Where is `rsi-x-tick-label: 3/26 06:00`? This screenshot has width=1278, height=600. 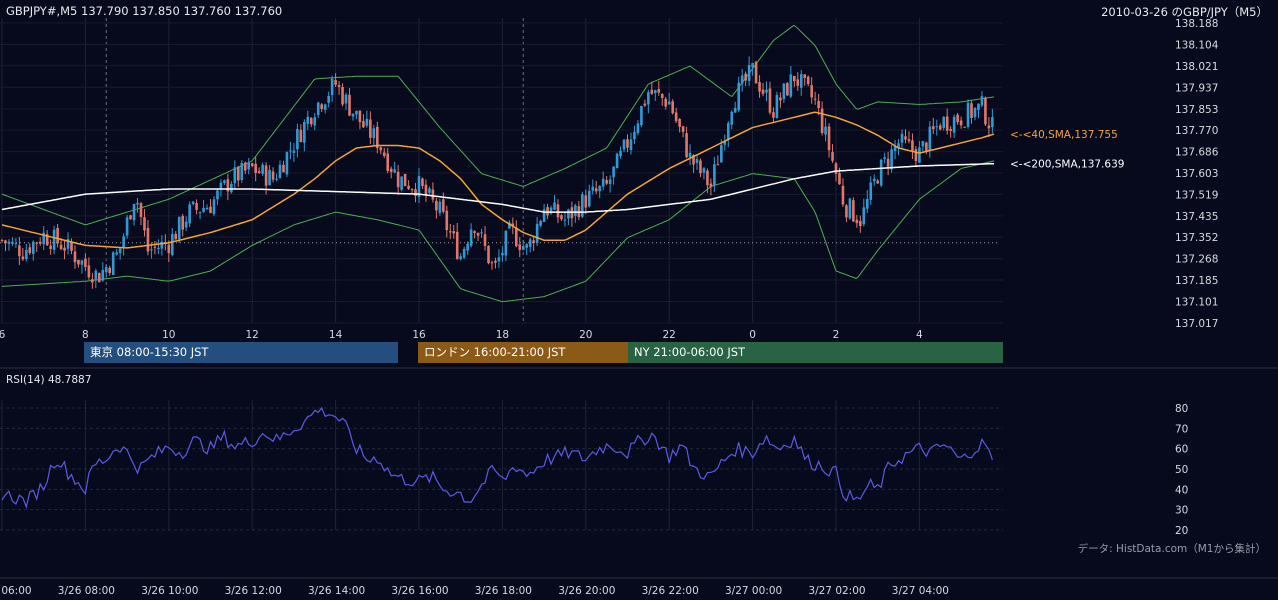
rsi-x-tick-label: 3/26 06:00 is located at coordinates (16, 591).